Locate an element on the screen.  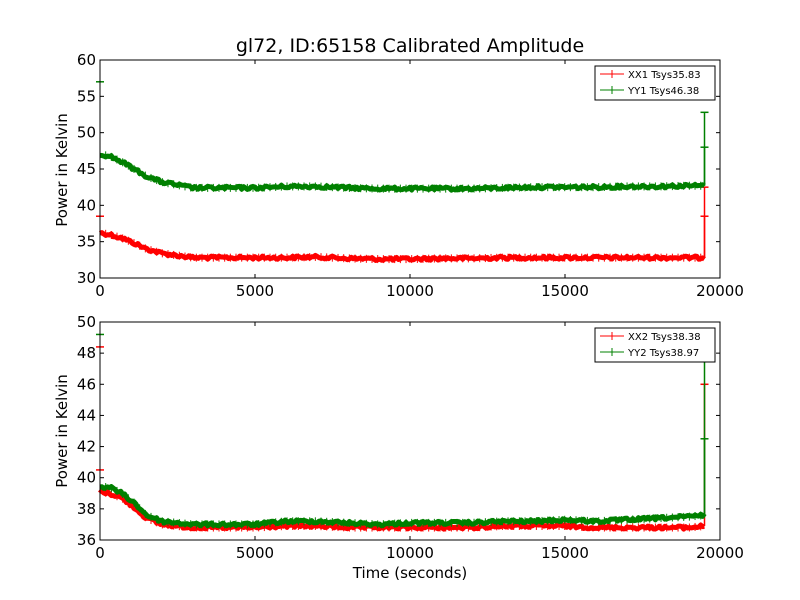
top-y-tick-label-1: 35 is located at coordinates (86, 242).